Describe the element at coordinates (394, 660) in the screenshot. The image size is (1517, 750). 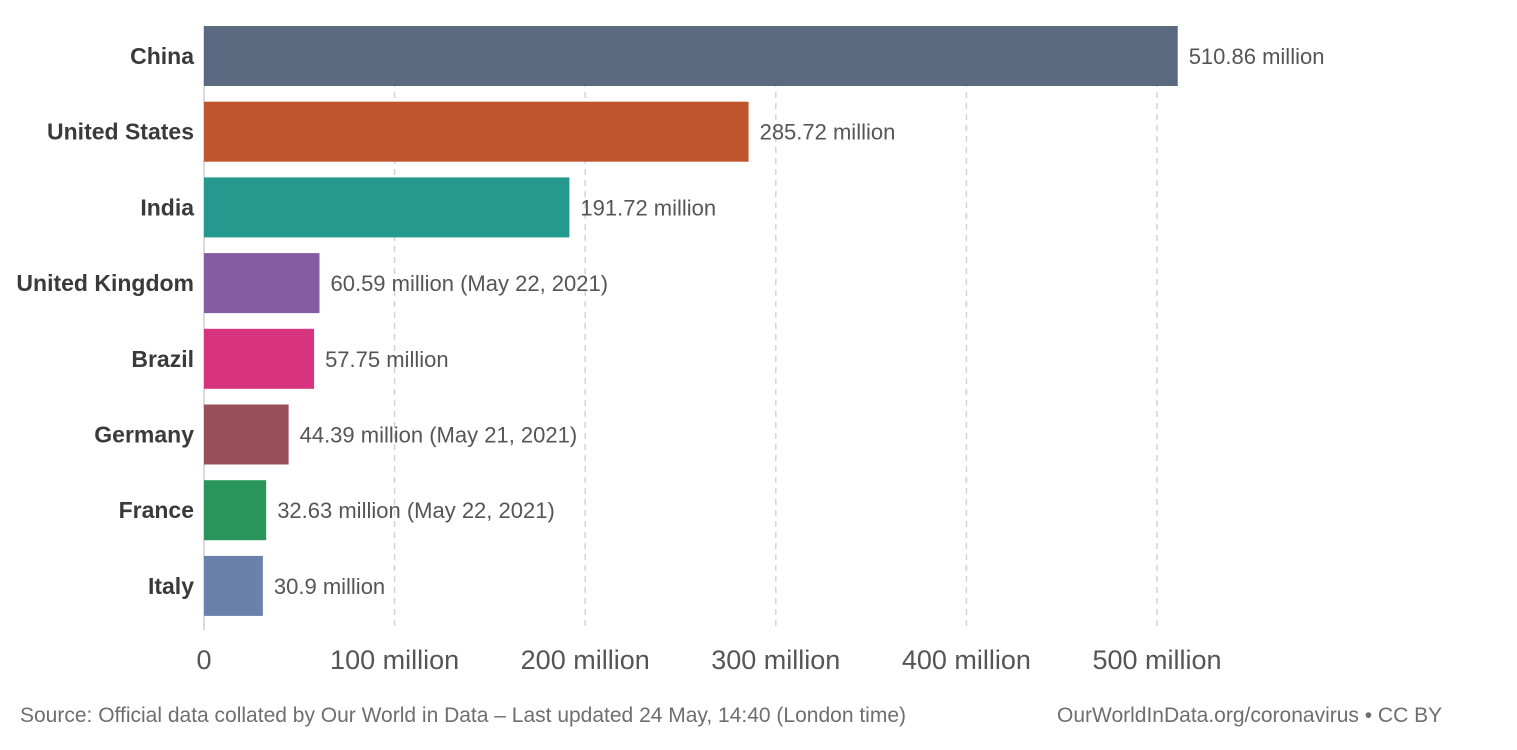
I see `x-tick-label: 100 million` at that location.